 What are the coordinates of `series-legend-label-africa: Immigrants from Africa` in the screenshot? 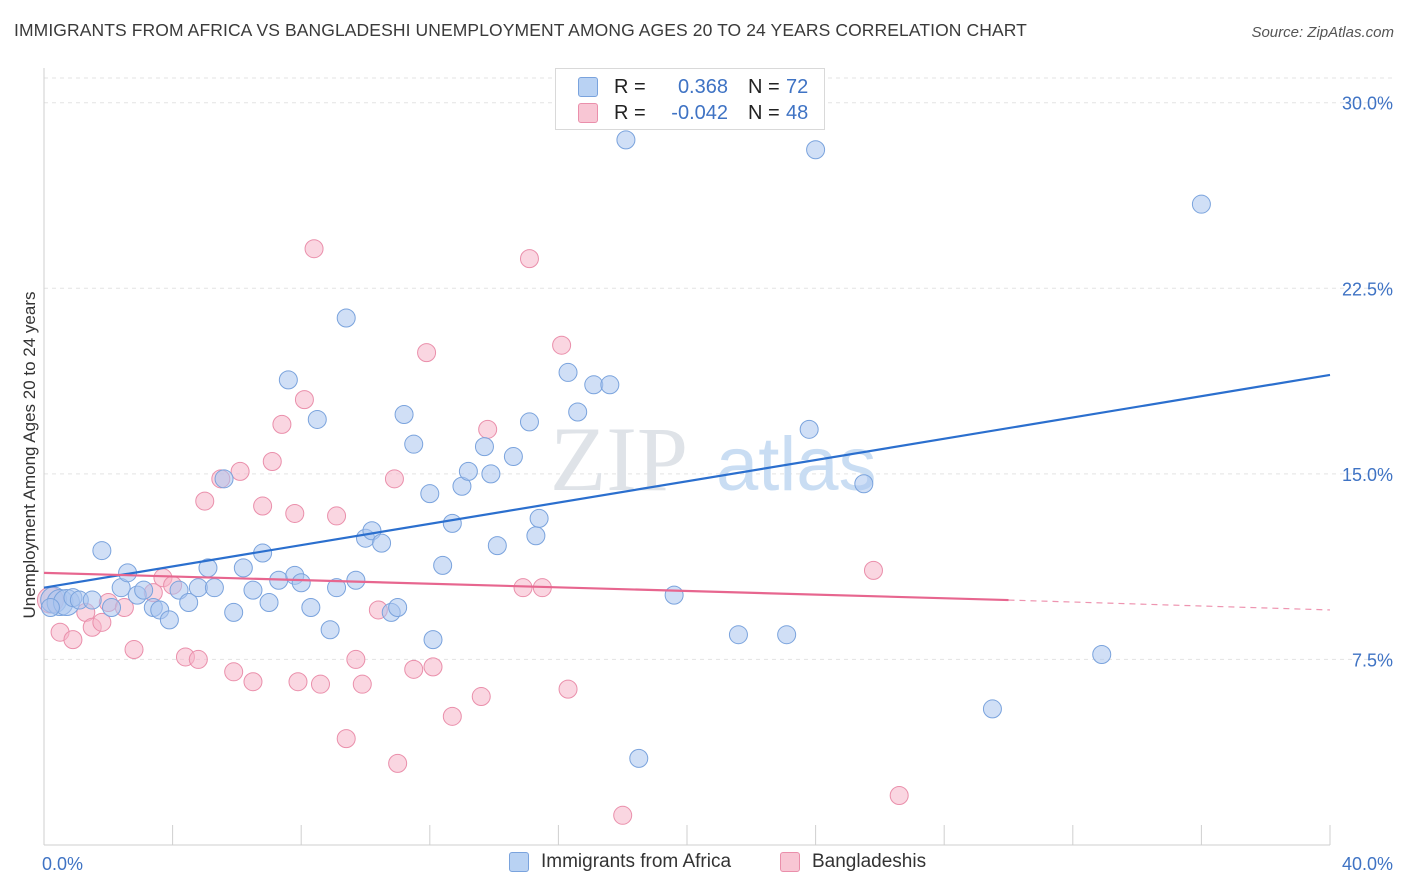 It's located at (636, 861).